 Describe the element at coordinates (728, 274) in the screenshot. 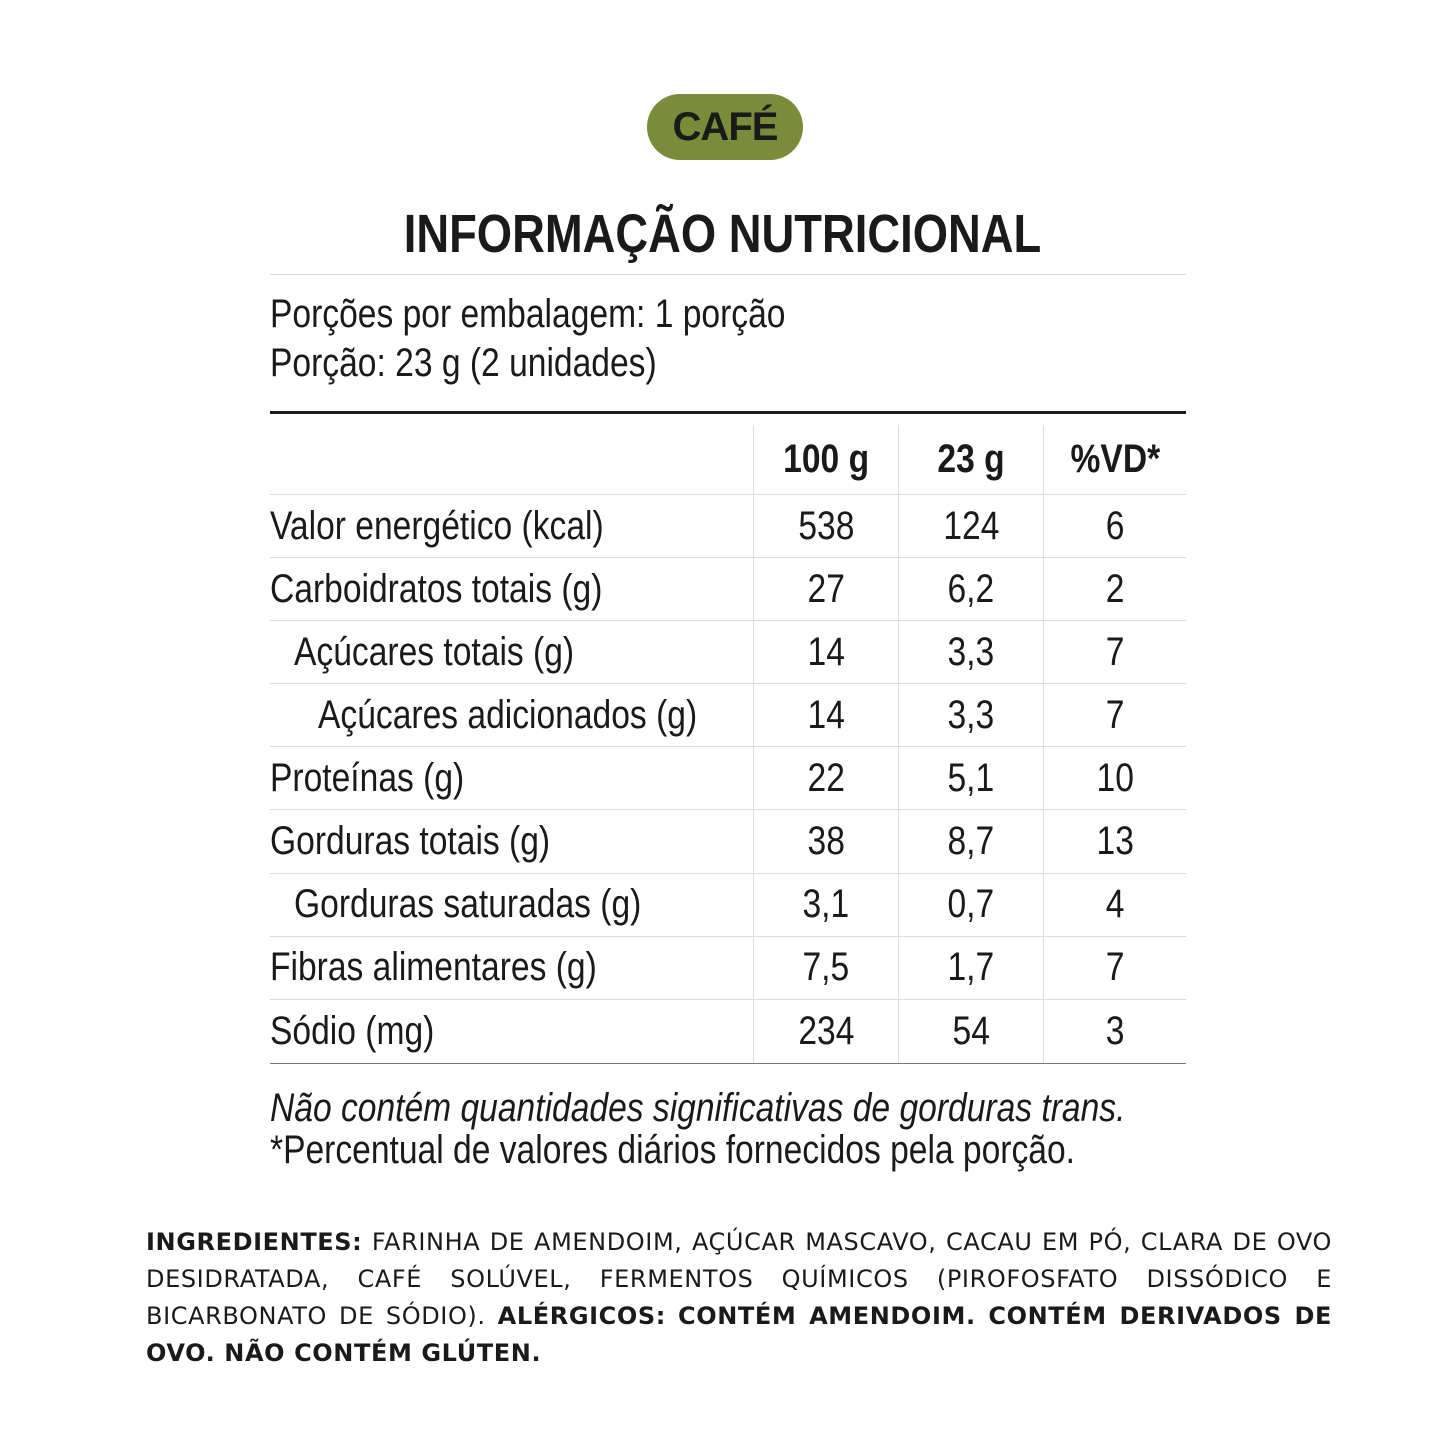

I see `divider` at that location.